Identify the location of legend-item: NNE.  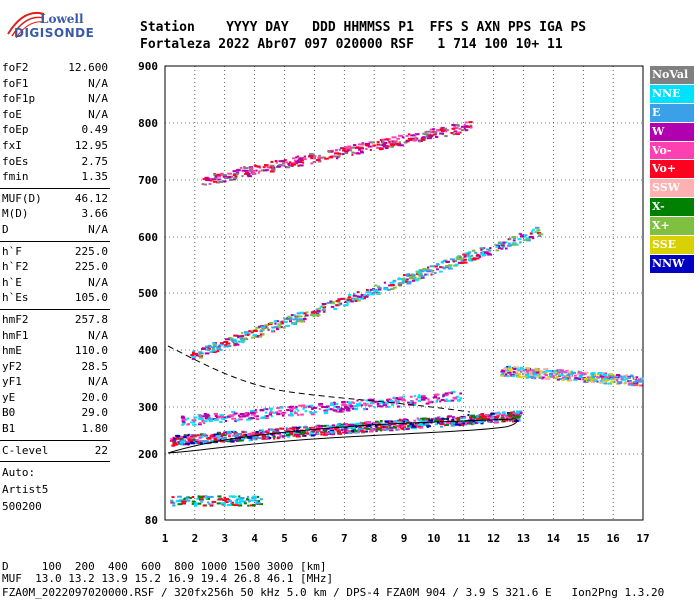
(672, 93).